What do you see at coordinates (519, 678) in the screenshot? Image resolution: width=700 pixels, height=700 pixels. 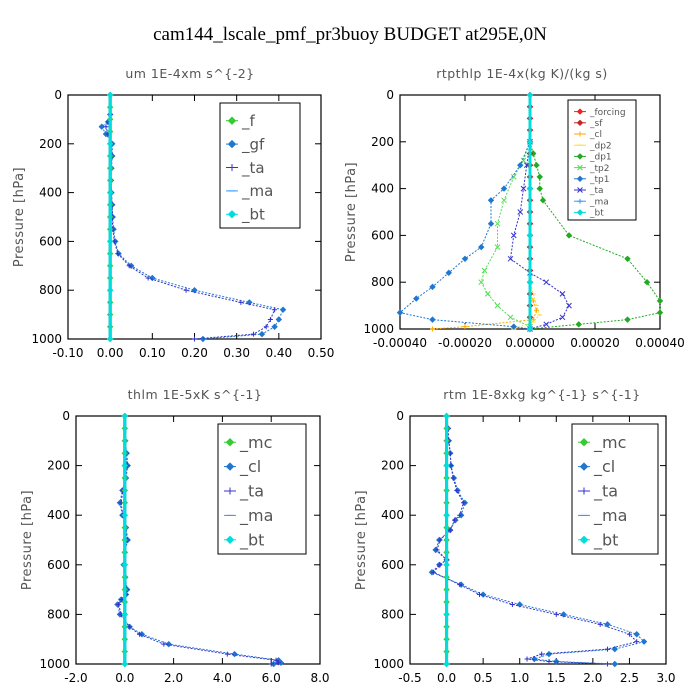 I see `x-tick-label: 1.0` at bounding box center [519, 678].